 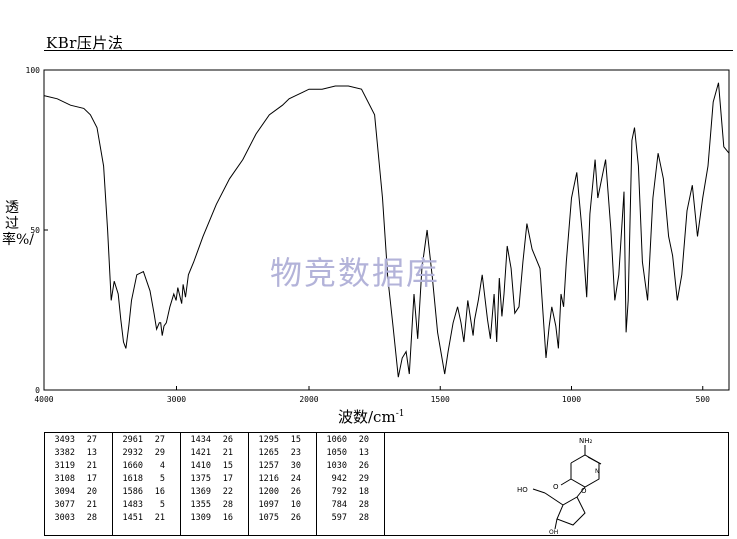 I want to click on peak-wavenumber: 1369, so click(x=200, y=492).